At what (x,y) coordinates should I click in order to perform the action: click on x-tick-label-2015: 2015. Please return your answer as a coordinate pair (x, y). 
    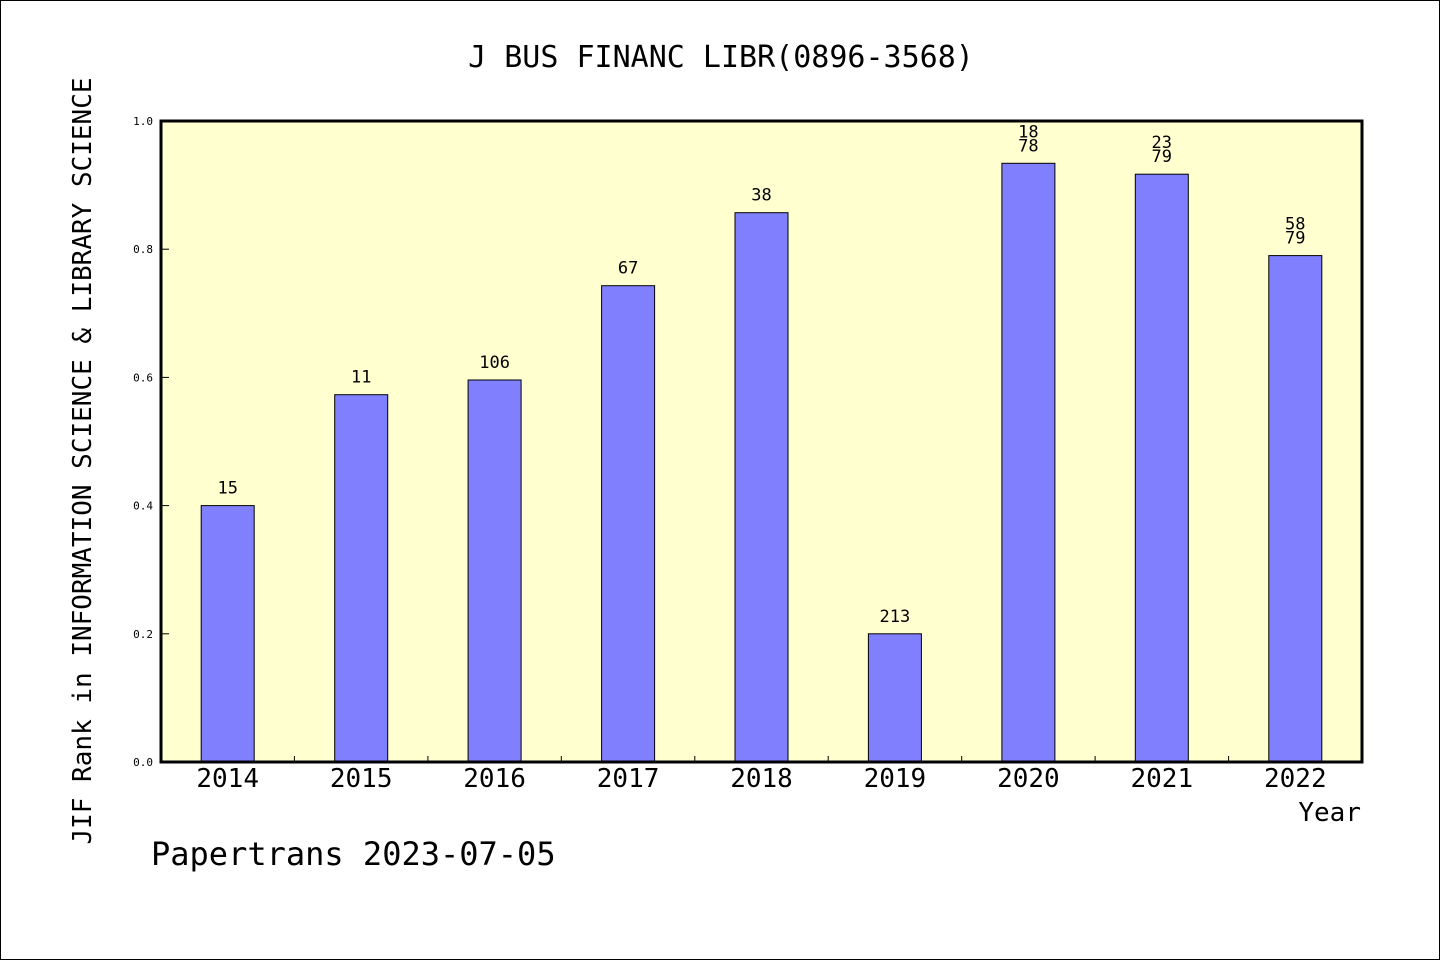
    Looking at the image, I should click on (361, 779).